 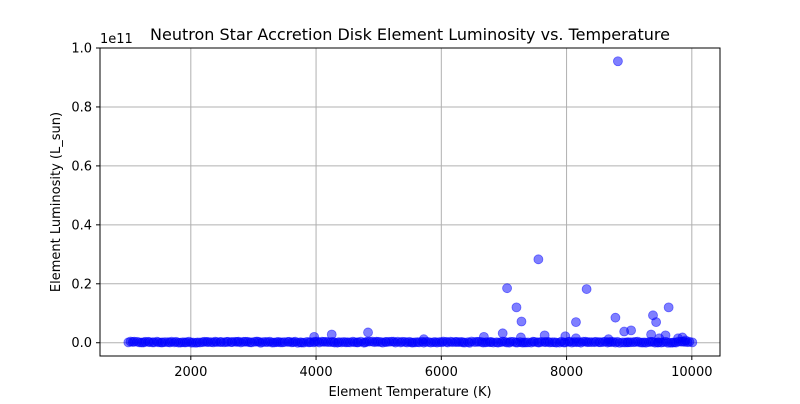 I want to click on y-tick-label: 0.8, so click(x=81, y=107).